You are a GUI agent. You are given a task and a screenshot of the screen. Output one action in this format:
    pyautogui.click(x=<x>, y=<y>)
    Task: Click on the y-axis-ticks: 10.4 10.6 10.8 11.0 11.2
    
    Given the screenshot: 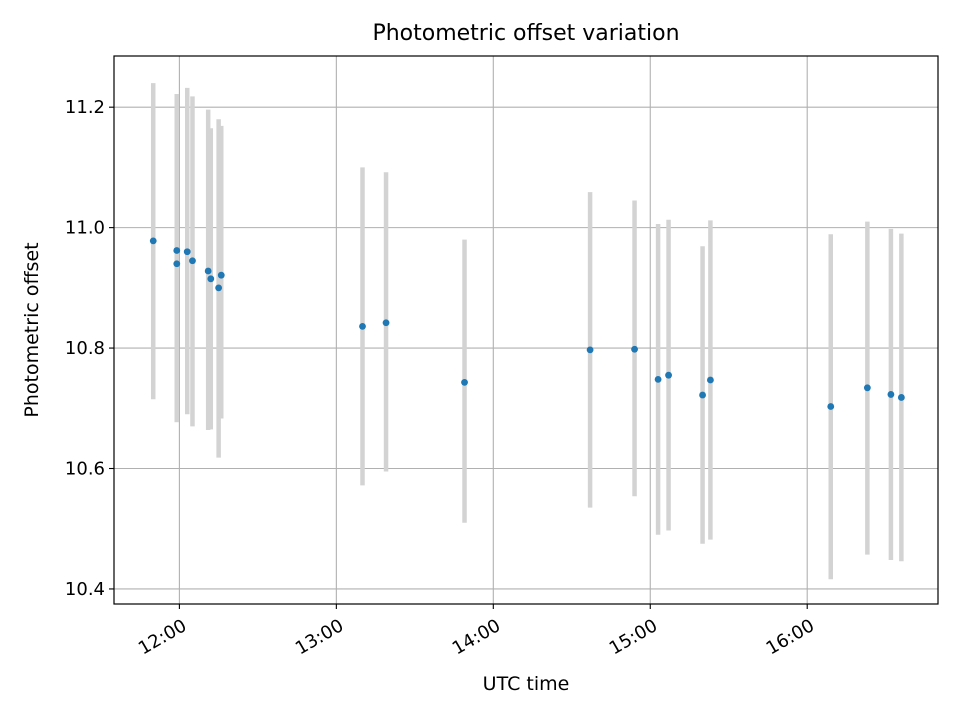 What is the action you would take?
    pyautogui.click(x=89, y=348)
    